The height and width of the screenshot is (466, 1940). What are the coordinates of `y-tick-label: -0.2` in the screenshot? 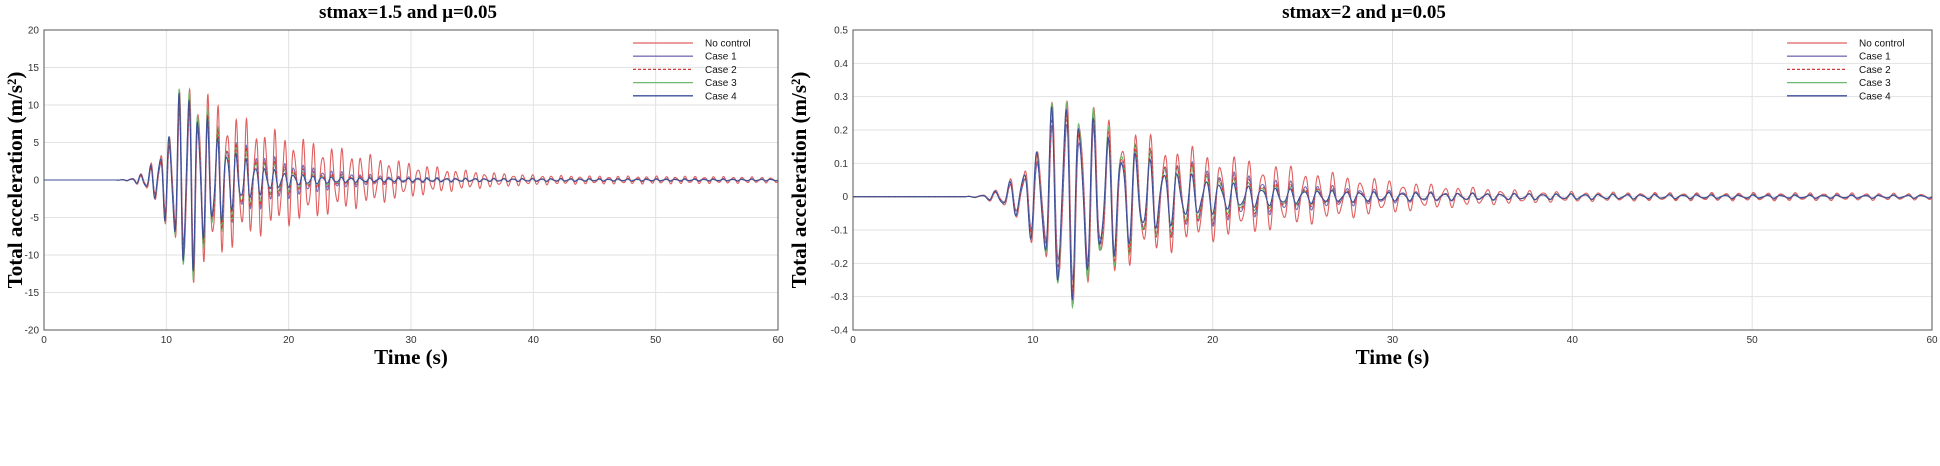 It's located at (840, 264).